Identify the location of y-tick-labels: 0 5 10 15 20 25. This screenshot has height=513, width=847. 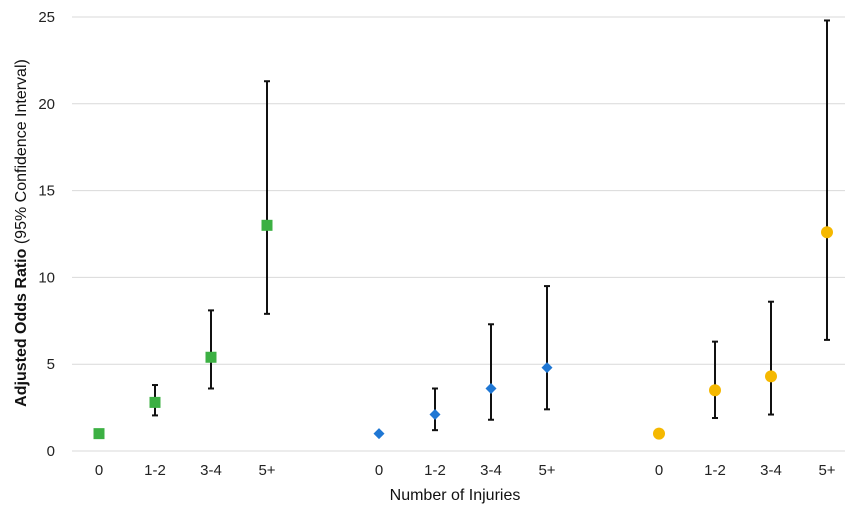
(46, 234).